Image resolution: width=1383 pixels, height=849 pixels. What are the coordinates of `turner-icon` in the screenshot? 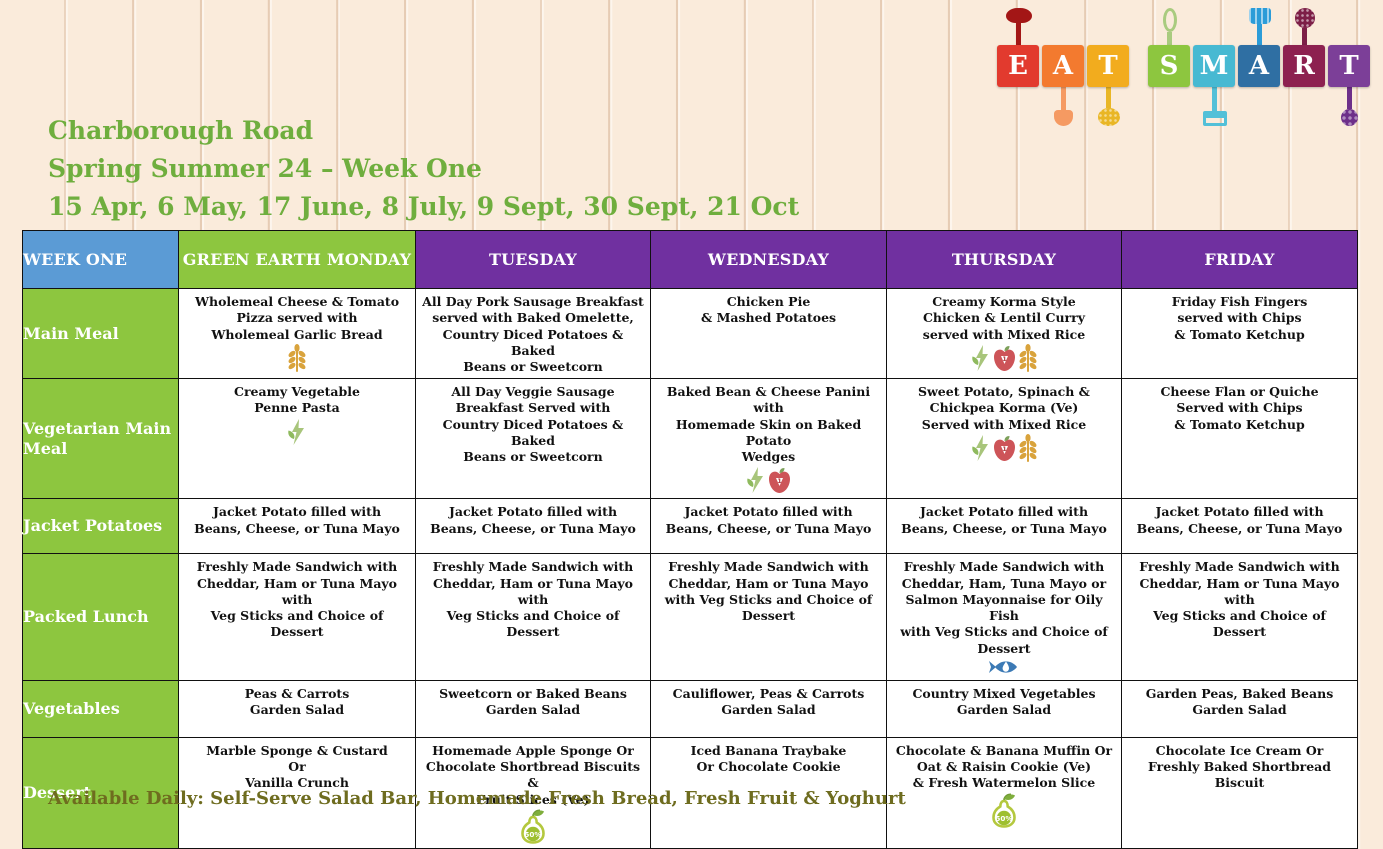 It's located at (1259, 27).